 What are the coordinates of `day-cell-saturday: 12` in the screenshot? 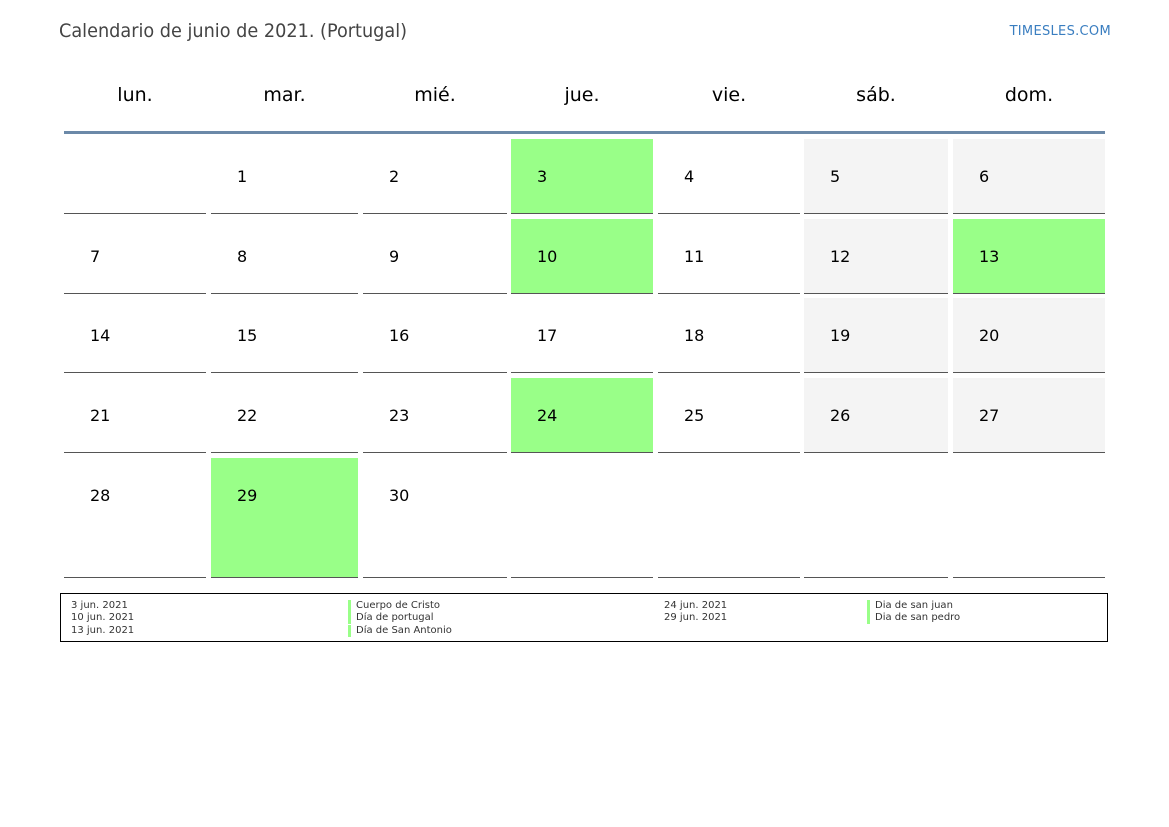 It's located at (876, 256).